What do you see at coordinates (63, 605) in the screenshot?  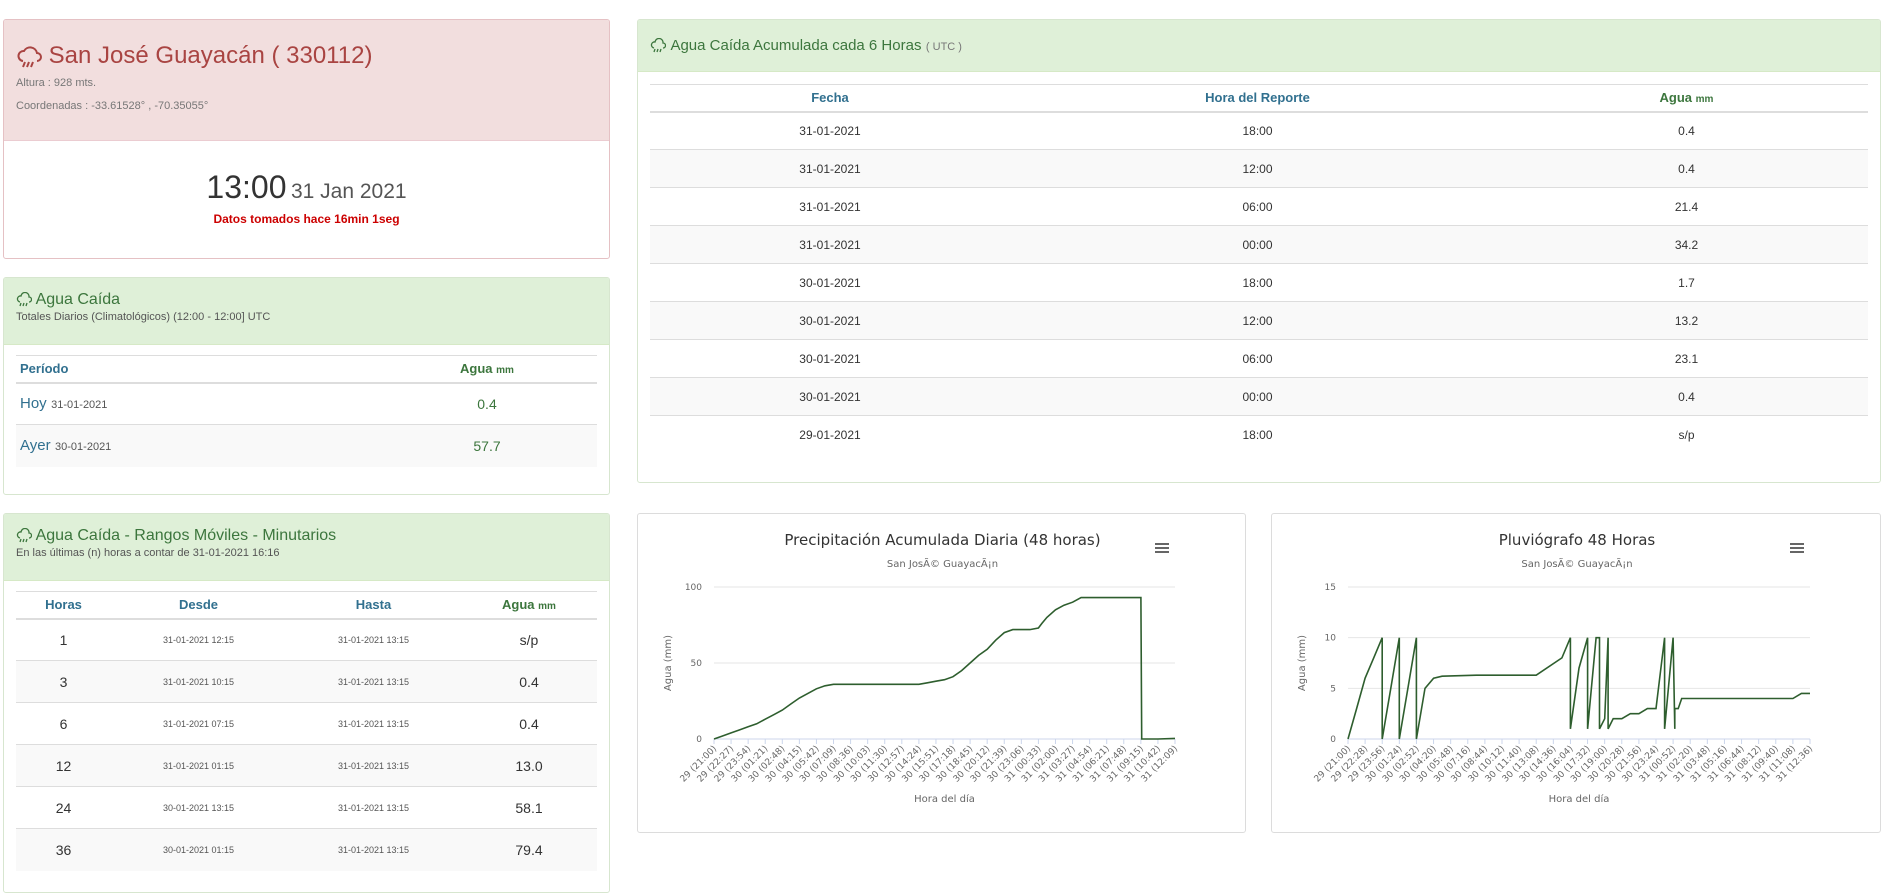 I see `col-horas: Horas` at bounding box center [63, 605].